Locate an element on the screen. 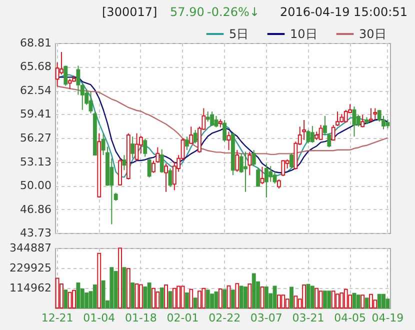 This screenshot has height=330, width=415. x-tick-label: 04-19 is located at coordinates (388, 318).